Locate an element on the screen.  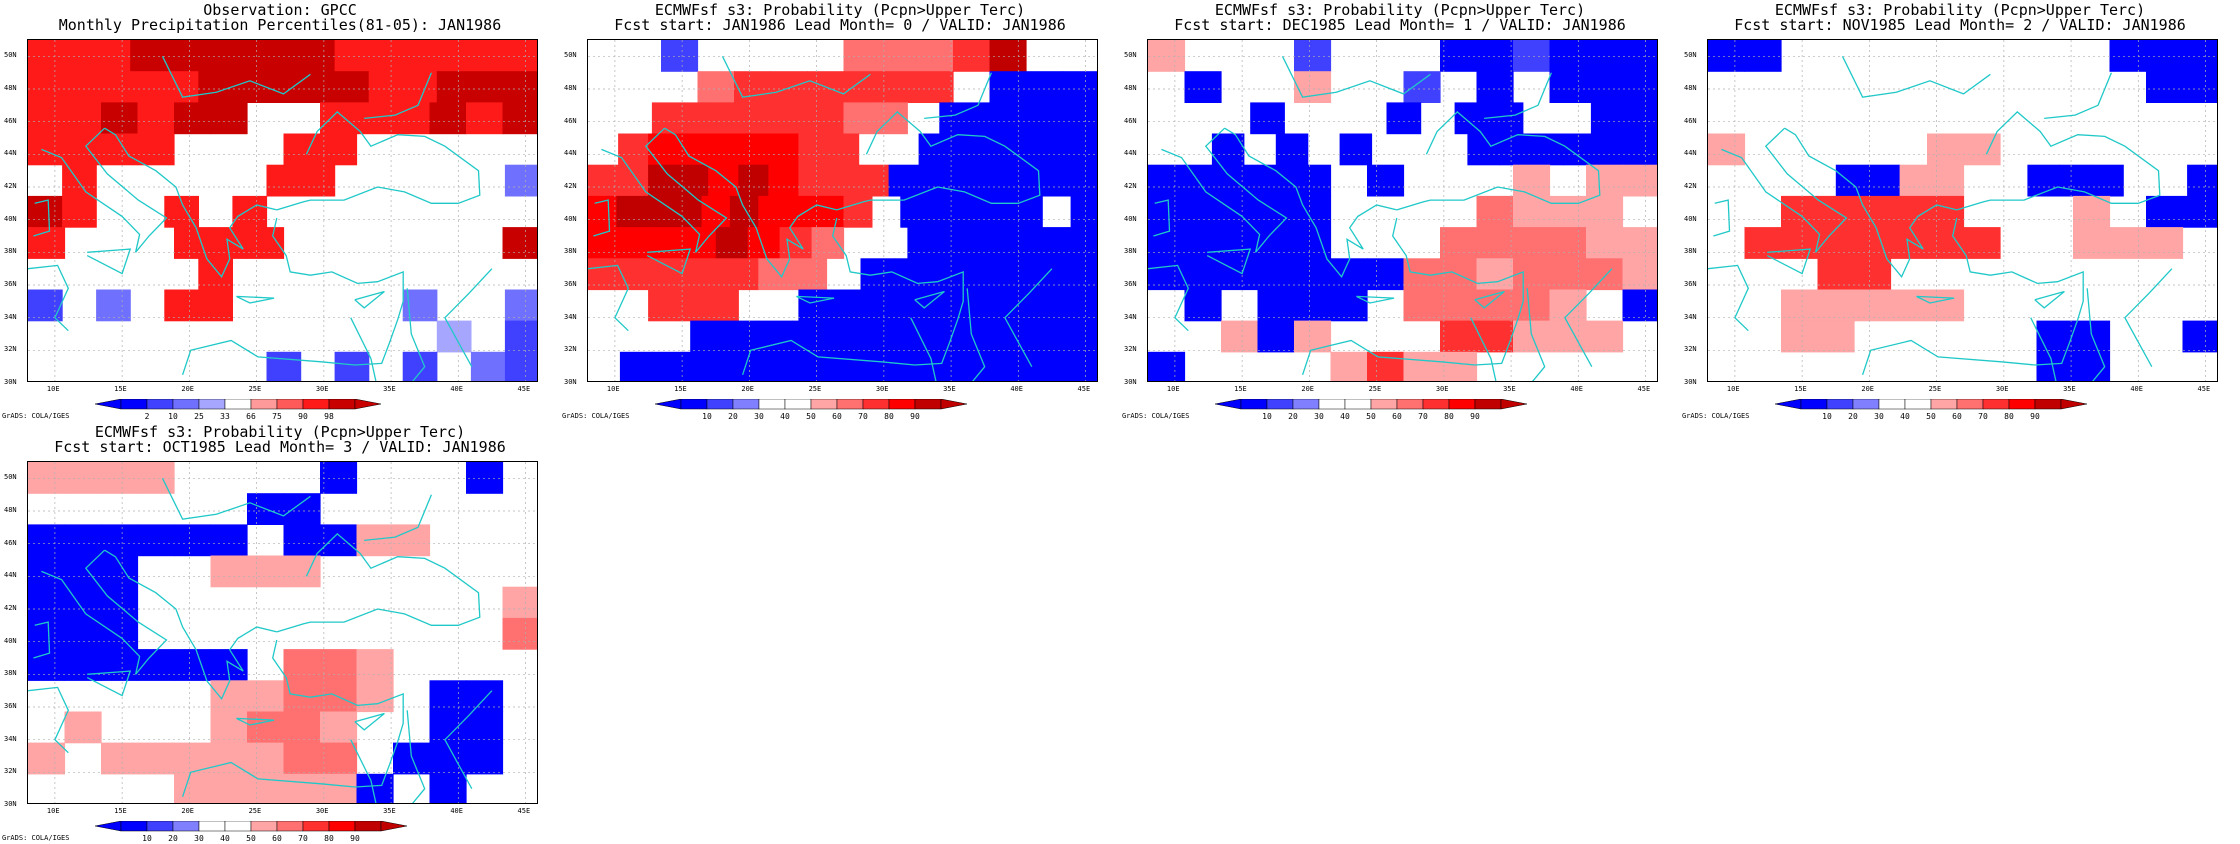
colorbar-tick-label: 30 is located at coordinates (1879, 416).